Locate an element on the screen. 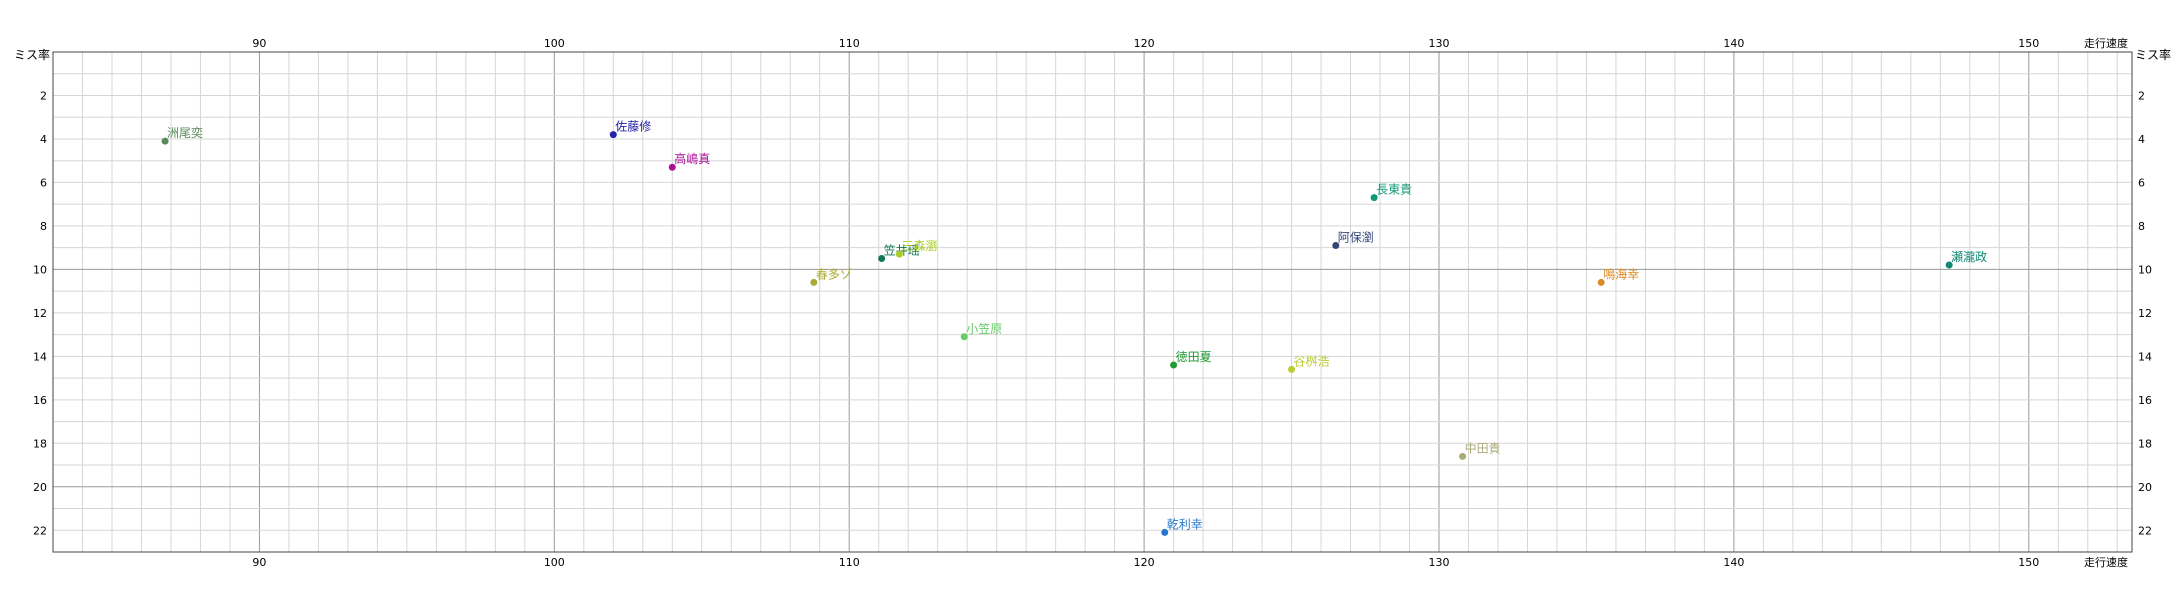 This screenshot has width=2172, height=604. data-point-label: 阿保瀏 is located at coordinates (1356, 236).